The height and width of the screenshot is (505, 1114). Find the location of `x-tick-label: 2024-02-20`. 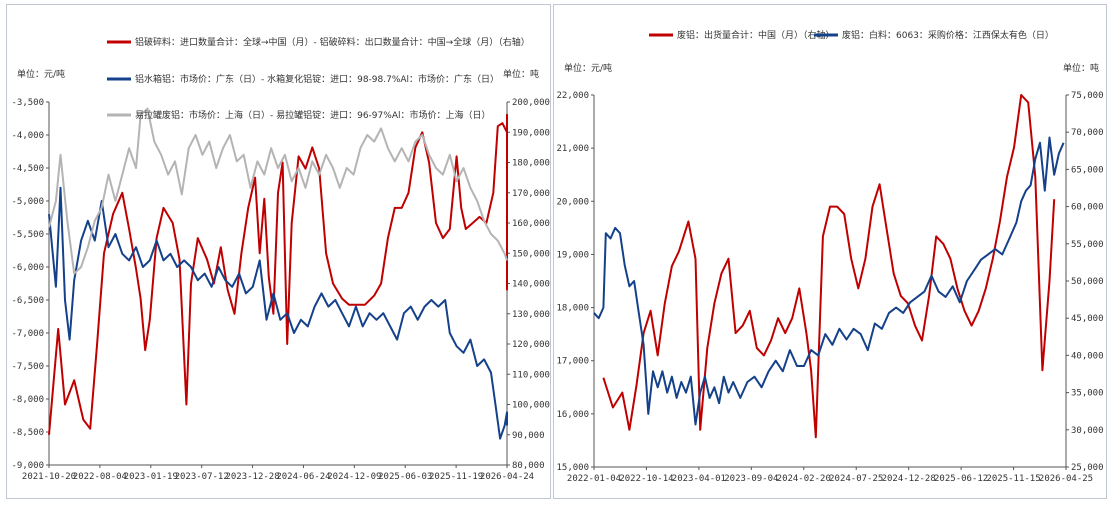

x-tick-label: 2024-02-20 is located at coordinates (804, 479).